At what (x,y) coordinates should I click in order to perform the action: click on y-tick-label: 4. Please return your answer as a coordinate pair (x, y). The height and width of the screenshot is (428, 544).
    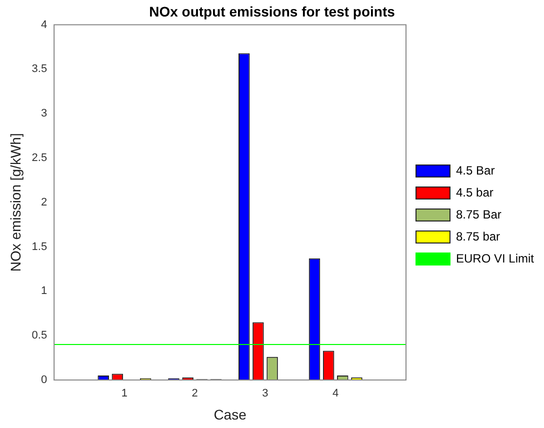
    Looking at the image, I should click on (44, 24).